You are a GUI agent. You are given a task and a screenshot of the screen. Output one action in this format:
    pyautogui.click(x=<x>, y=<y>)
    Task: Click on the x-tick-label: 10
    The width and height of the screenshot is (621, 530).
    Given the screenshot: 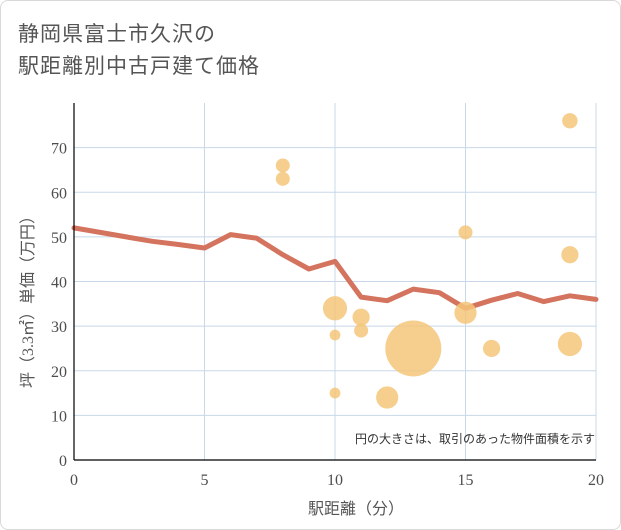 What is the action you would take?
    pyautogui.click(x=335, y=480)
    